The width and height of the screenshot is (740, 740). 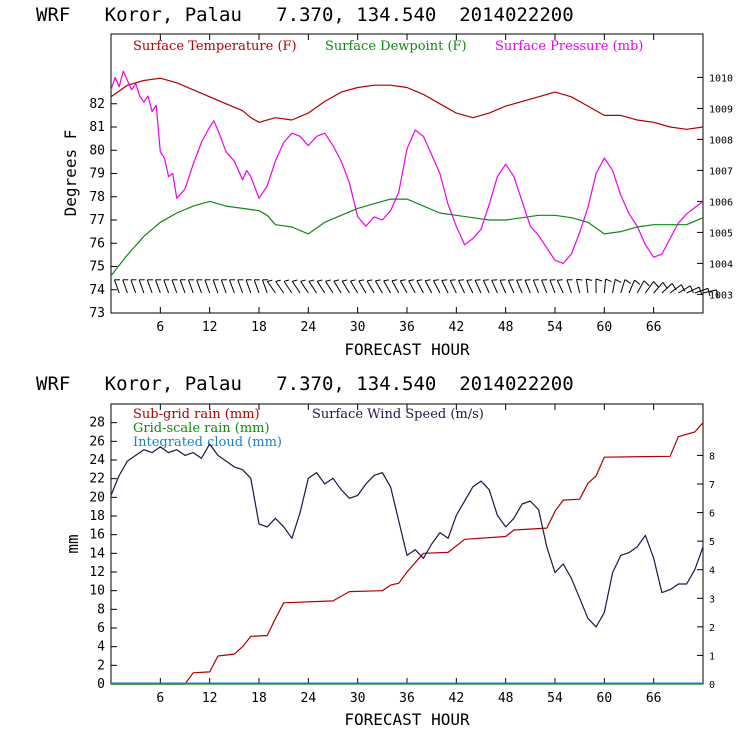 What do you see at coordinates (201, 428) in the screenshot?
I see `legend-grid-scale-rain: Grid-scale rain (mm)` at bounding box center [201, 428].